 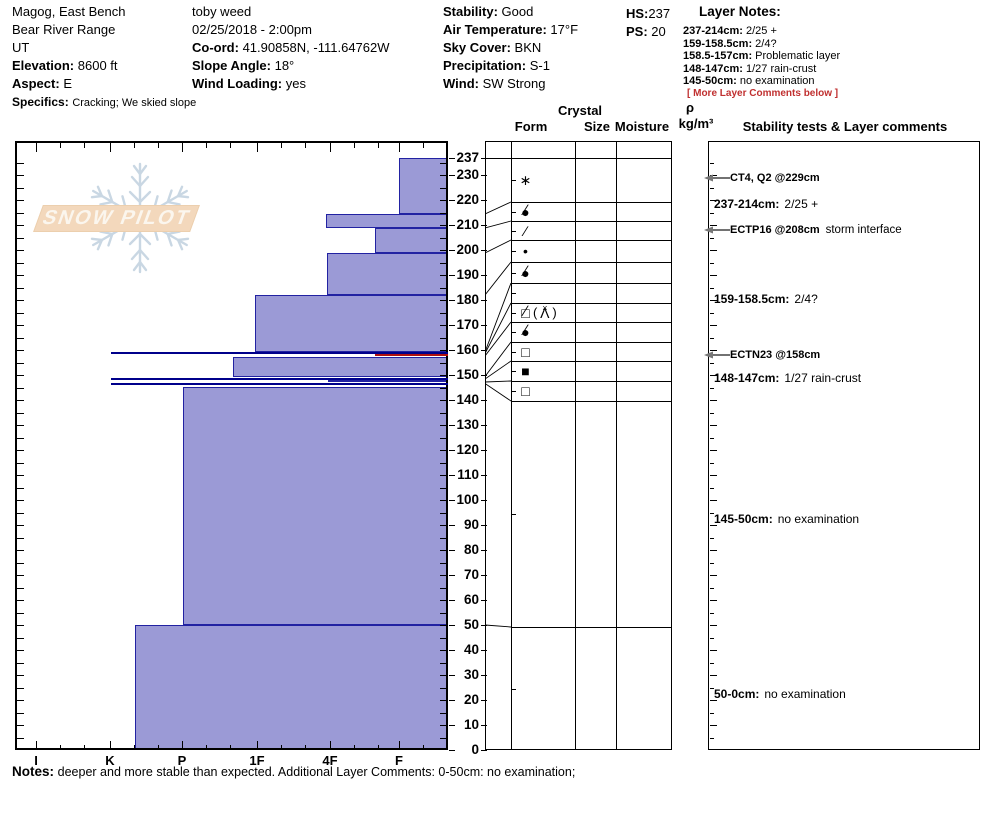 I want to click on specifics-row: Specifics: Cracking; We skied slope, so click(x=104, y=101).